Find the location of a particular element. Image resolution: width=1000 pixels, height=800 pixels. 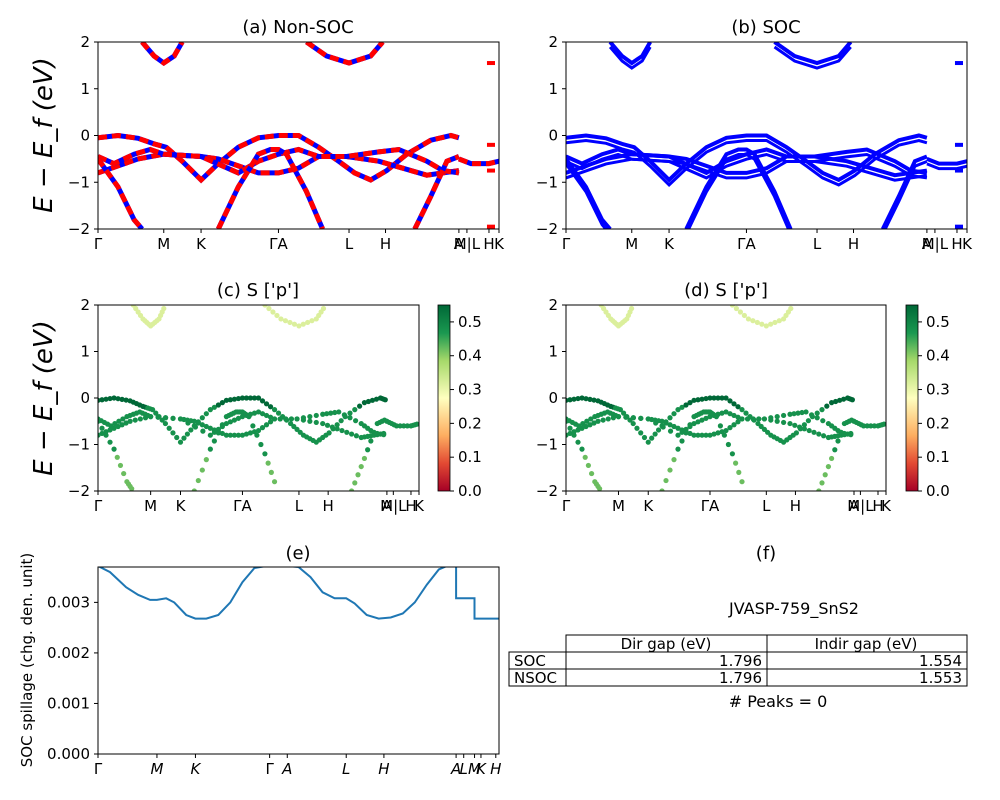

panel-e-title: (e) is located at coordinates (297, 553).